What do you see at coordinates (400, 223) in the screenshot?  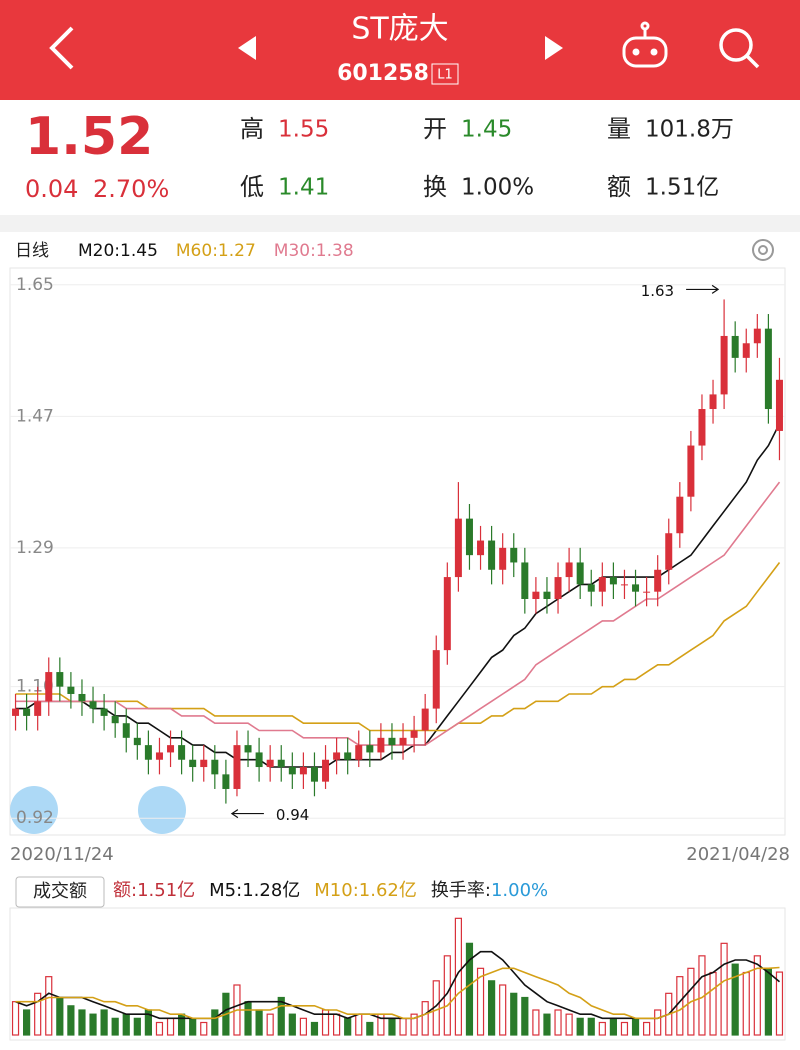 I see `separator` at bounding box center [400, 223].